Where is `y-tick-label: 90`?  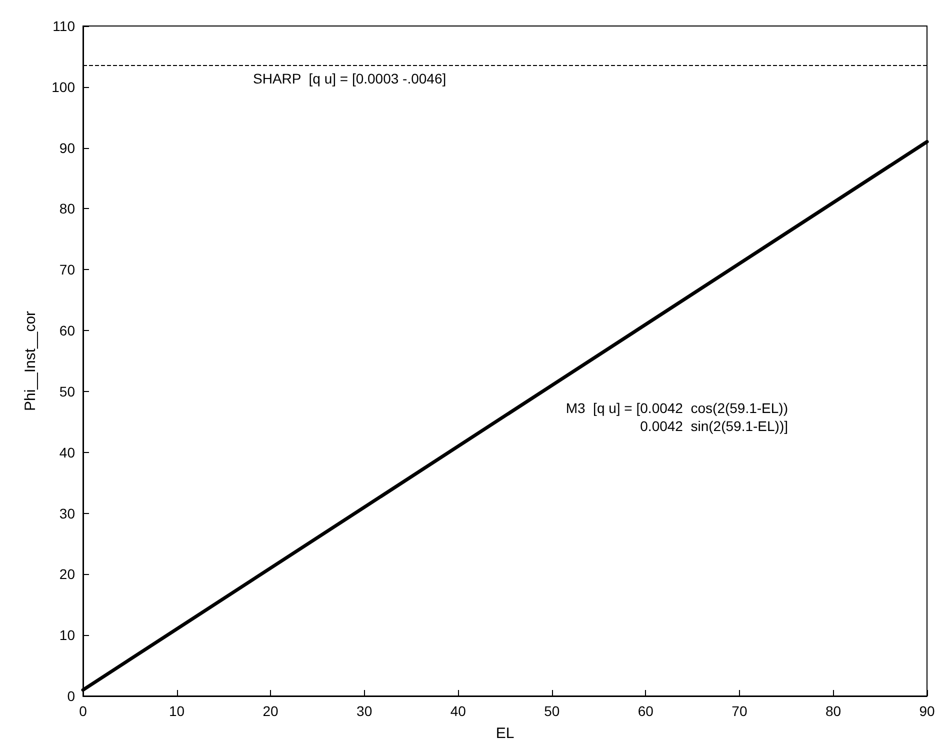 y-tick-label: 90 is located at coordinates (67, 148).